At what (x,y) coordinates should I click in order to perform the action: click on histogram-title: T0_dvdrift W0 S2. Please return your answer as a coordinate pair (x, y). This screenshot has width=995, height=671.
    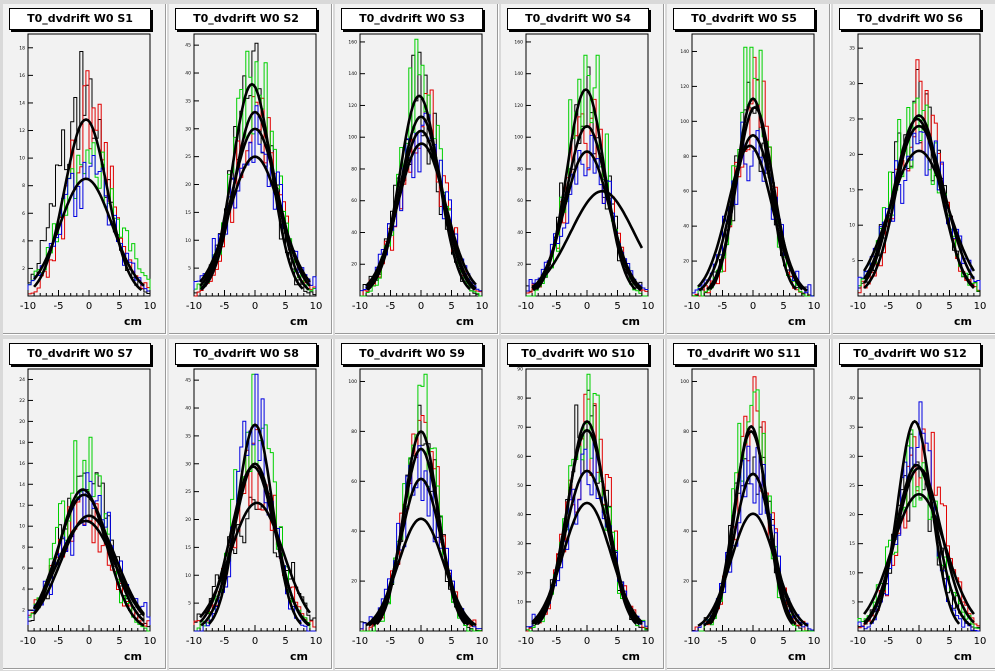
    Looking at the image, I should click on (246, 19).